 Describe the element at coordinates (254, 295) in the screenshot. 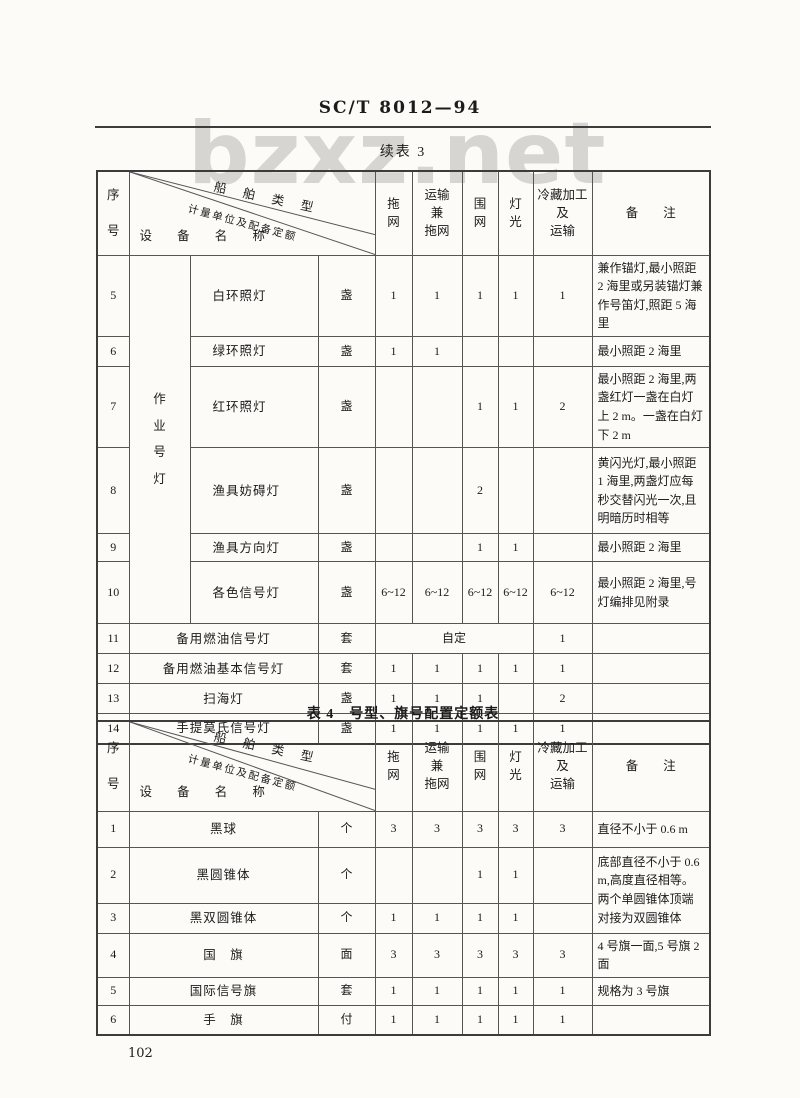

I see `name-cell: 白环照灯` at that location.